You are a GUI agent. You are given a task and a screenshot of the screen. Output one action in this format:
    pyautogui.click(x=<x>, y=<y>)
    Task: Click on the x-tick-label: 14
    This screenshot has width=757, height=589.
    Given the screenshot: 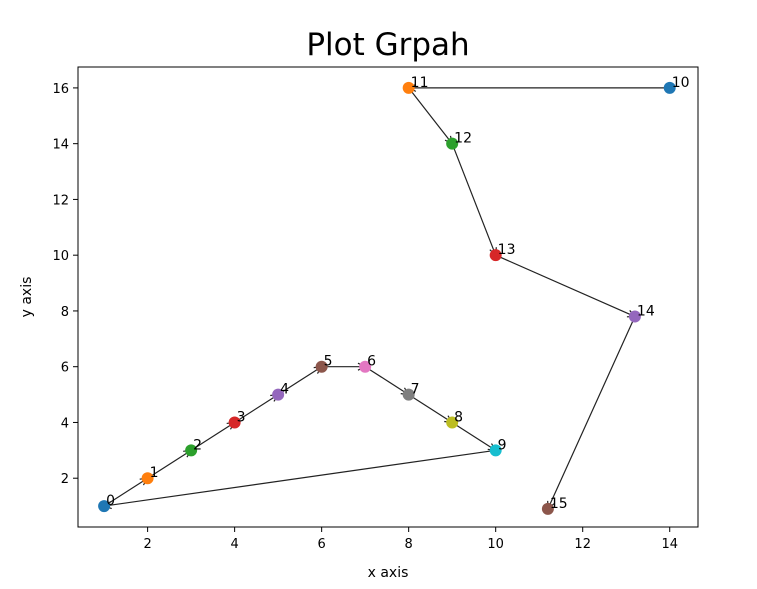 What is the action you would take?
    pyautogui.click(x=669, y=544)
    